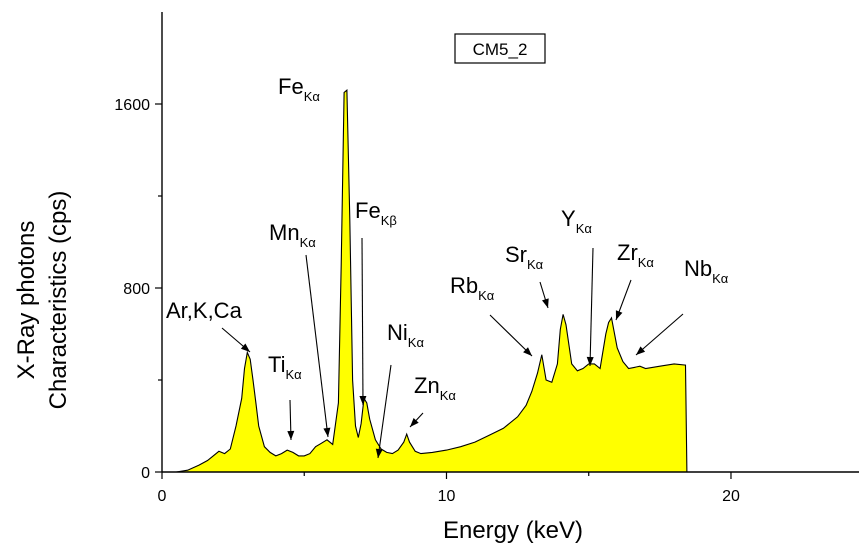 The height and width of the screenshot is (546, 859). I want to click on annotation-fe-4: FeKβ, so click(376, 302).